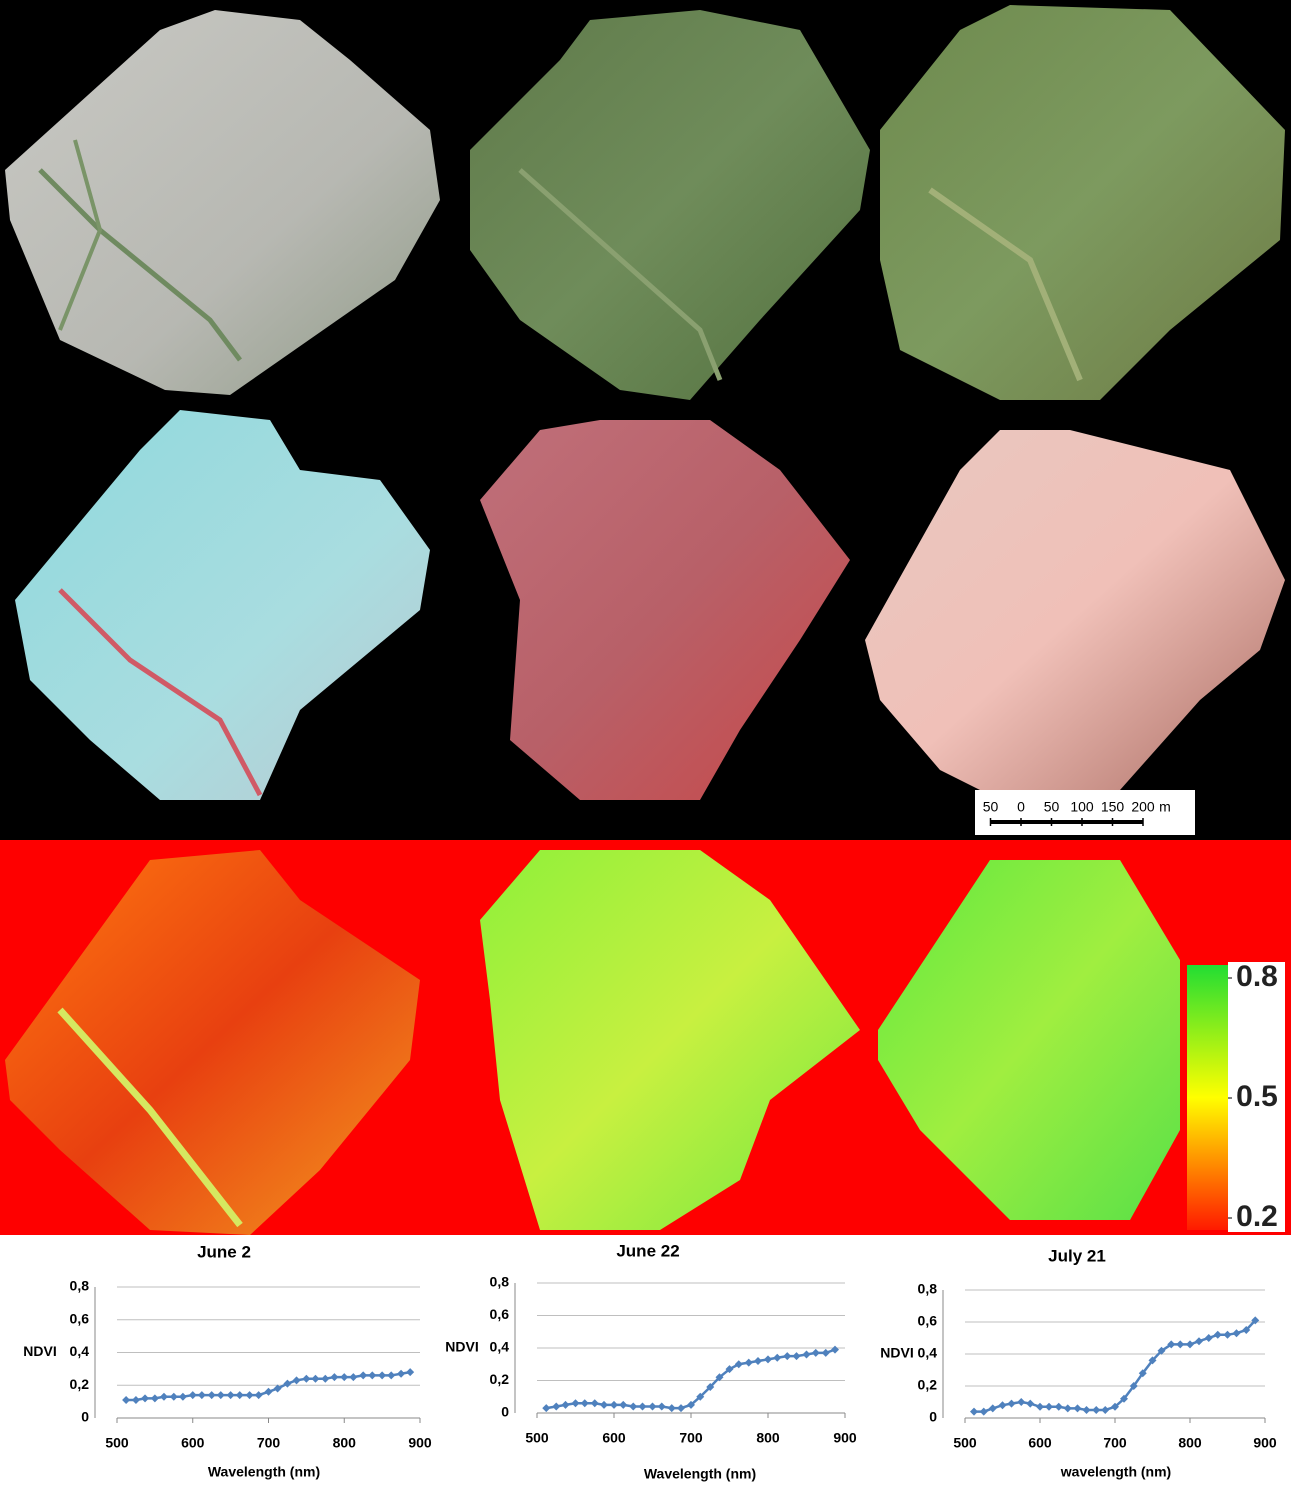 The image size is (1291, 1491). Describe the element at coordinates (1207, 1097) in the screenshot. I see `colorbar` at that location.